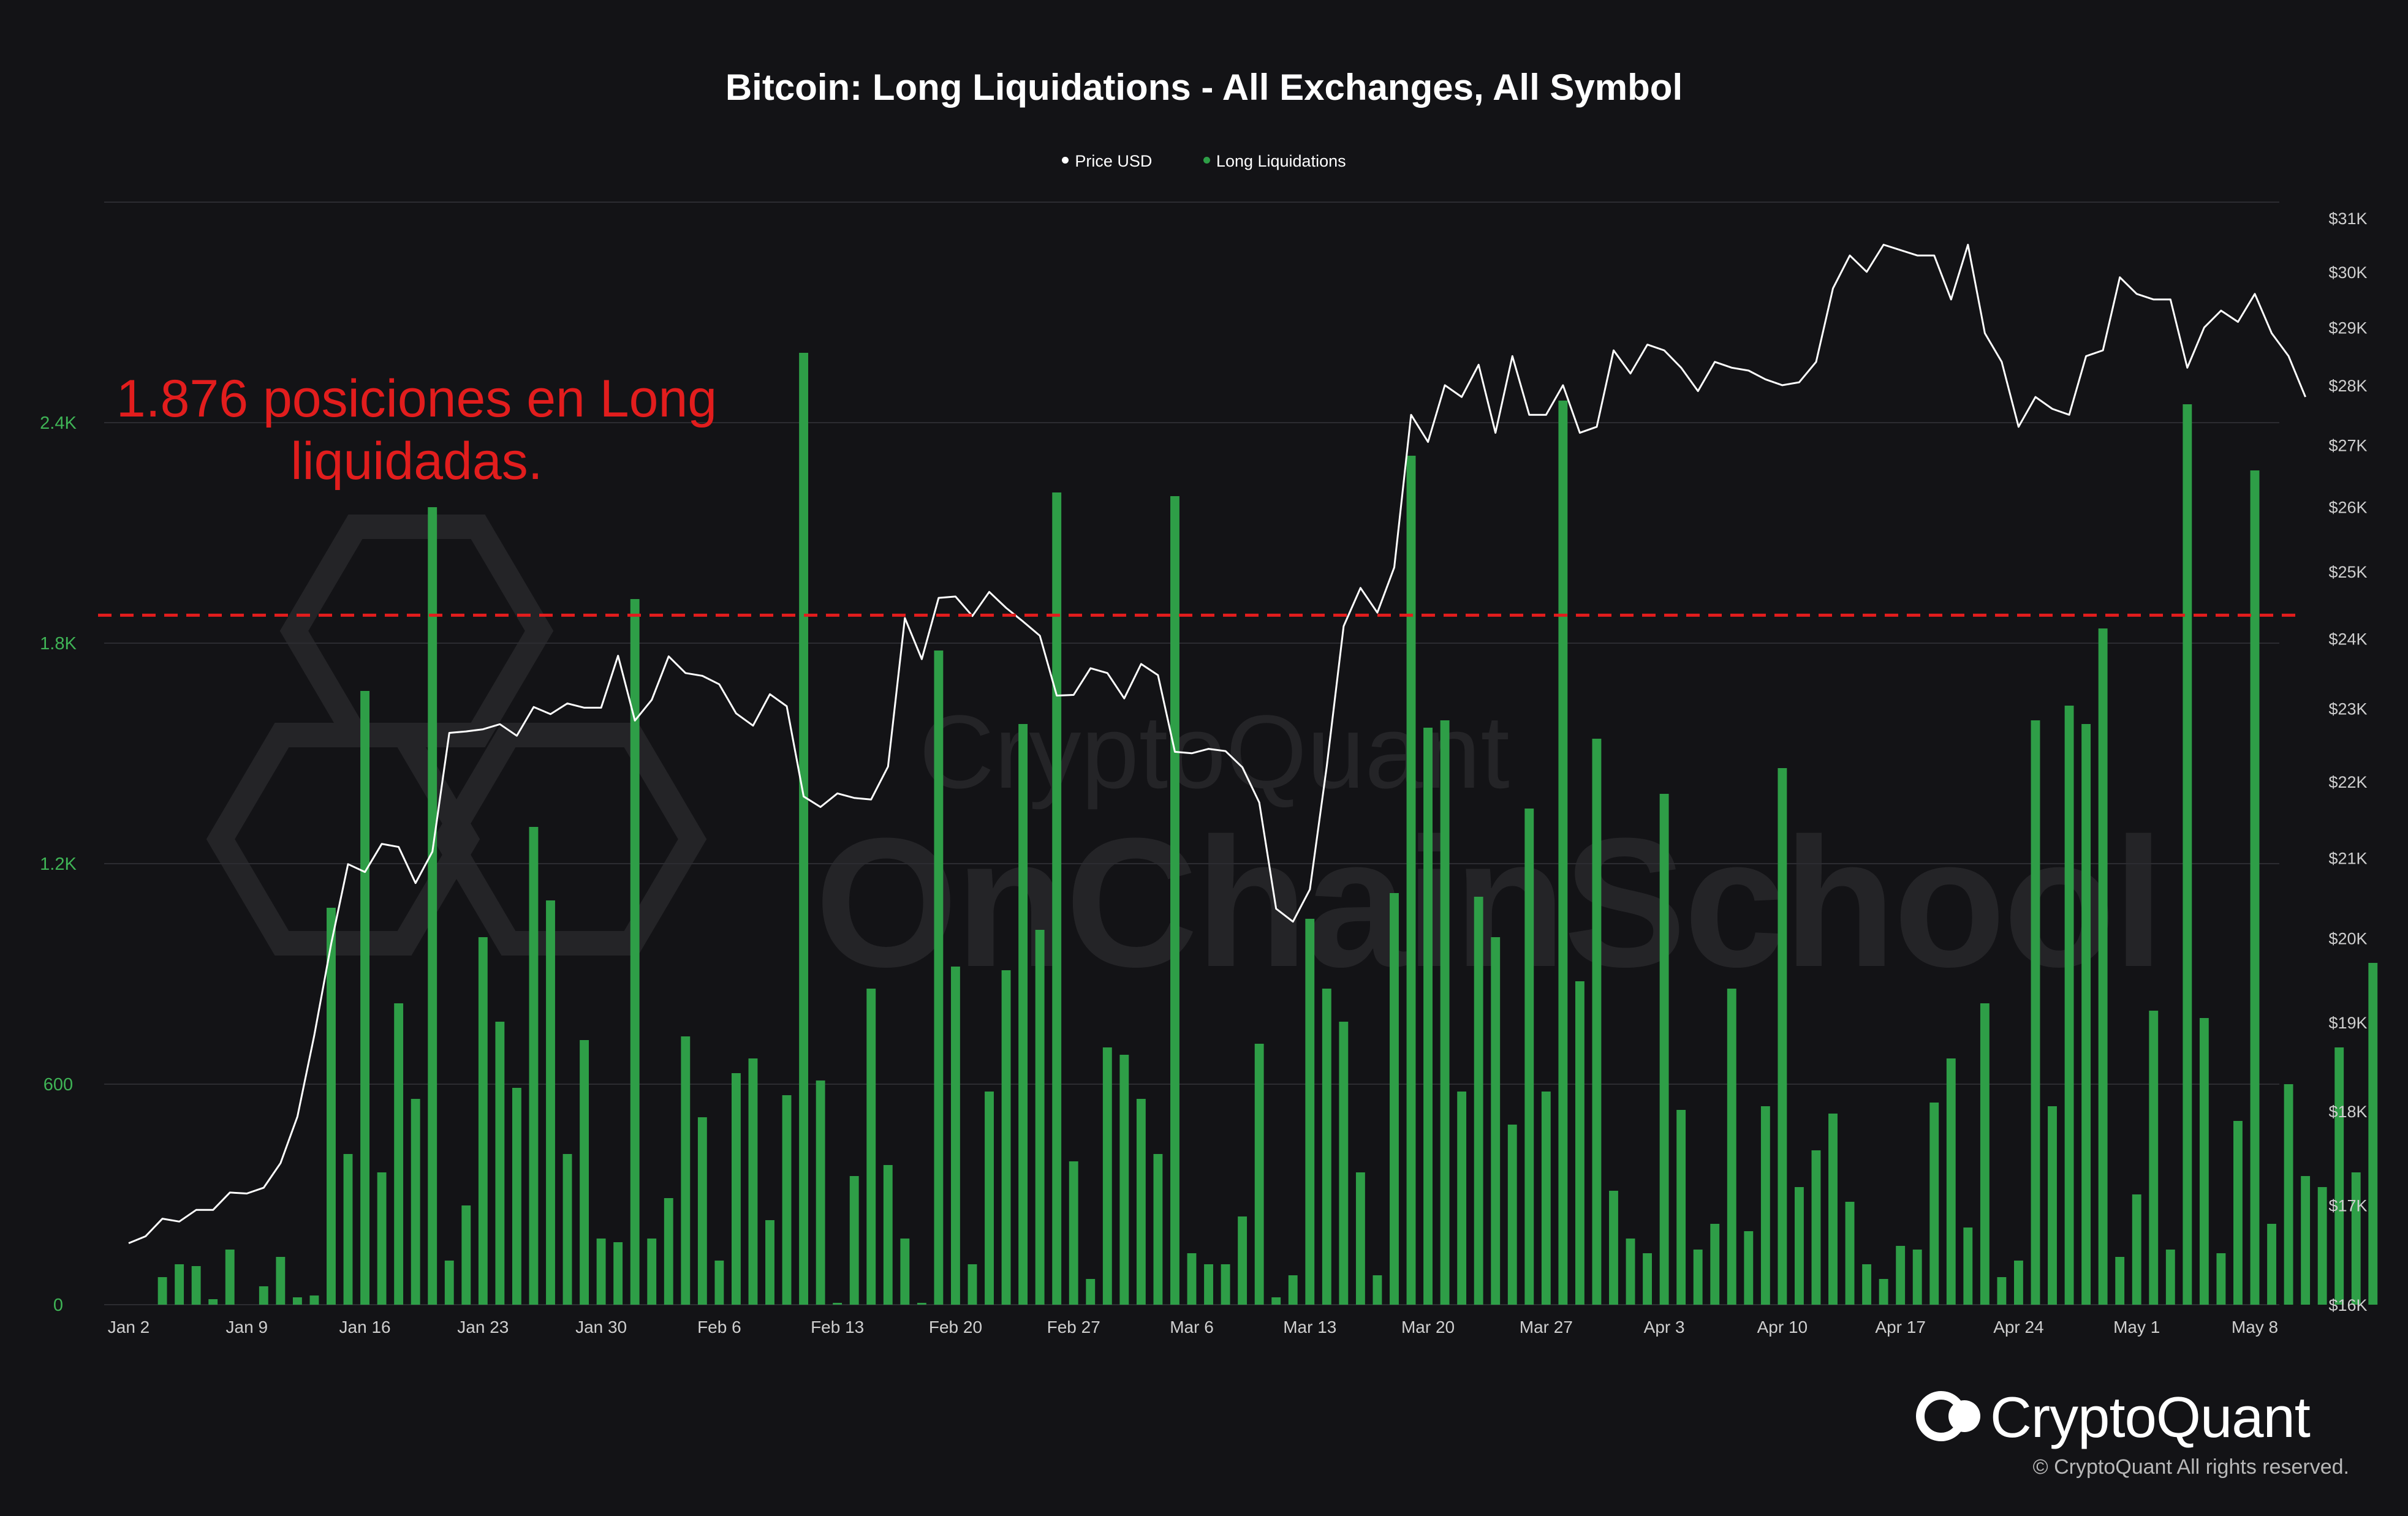  Describe the element at coordinates (2347, 508) in the screenshot. I see `right-tick-label: $26K` at that location.